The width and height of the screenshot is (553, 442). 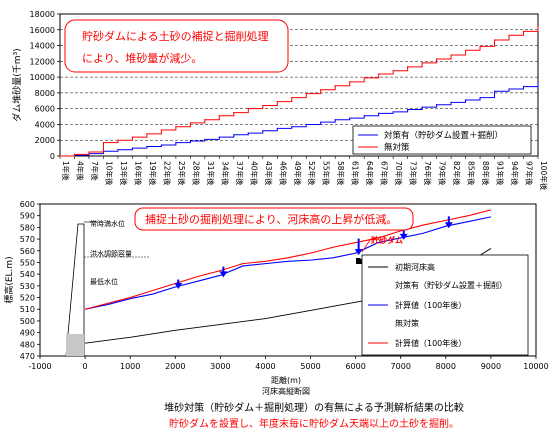 I want to click on top-x-tick-label: 76年後, so click(x=428, y=173).